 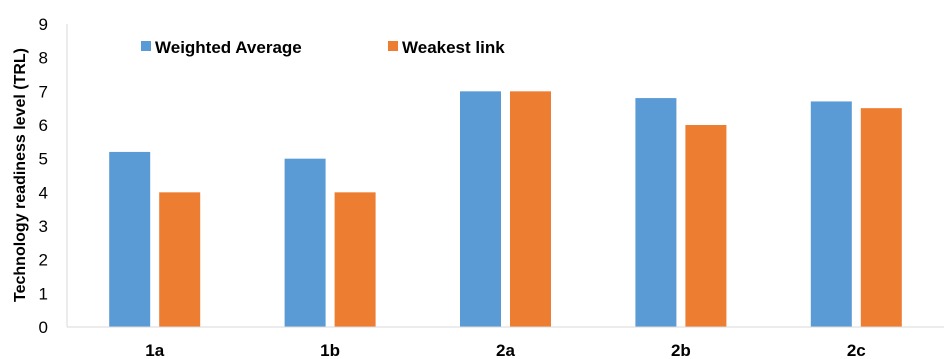 What do you see at coordinates (43, 125) in the screenshot?
I see `y-tick-label: 6` at bounding box center [43, 125].